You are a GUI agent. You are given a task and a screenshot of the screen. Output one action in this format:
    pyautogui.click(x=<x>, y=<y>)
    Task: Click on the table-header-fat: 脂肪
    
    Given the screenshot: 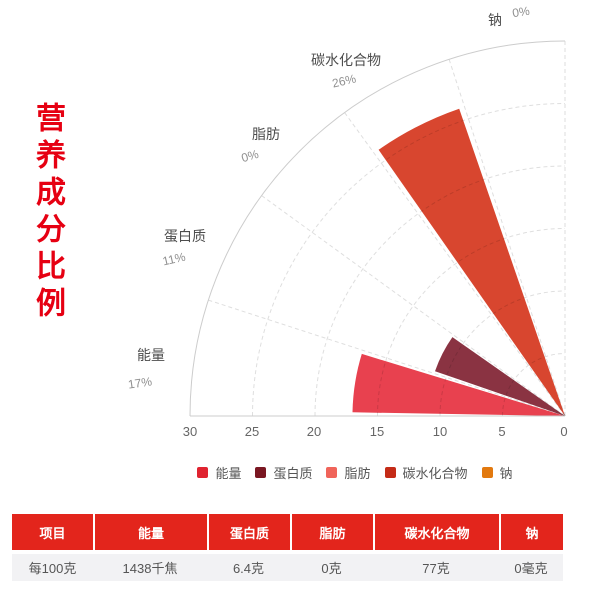 What is the action you would take?
    pyautogui.click(x=331, y=532)
    